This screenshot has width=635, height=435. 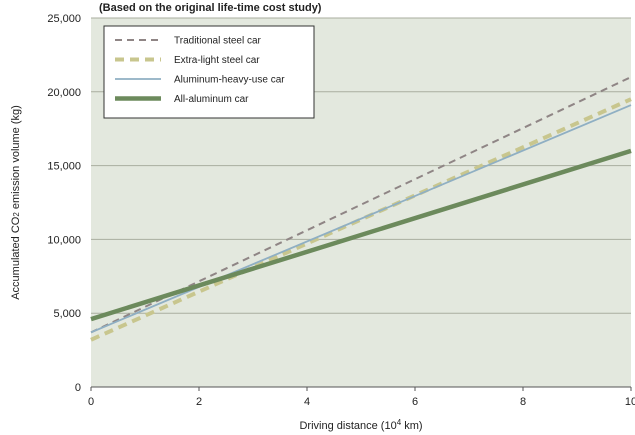 What do you see at coordinates (64, 19) in the screenshot?
I see `y-tick-label-5: 25,000` at bounding box center [64, 19].